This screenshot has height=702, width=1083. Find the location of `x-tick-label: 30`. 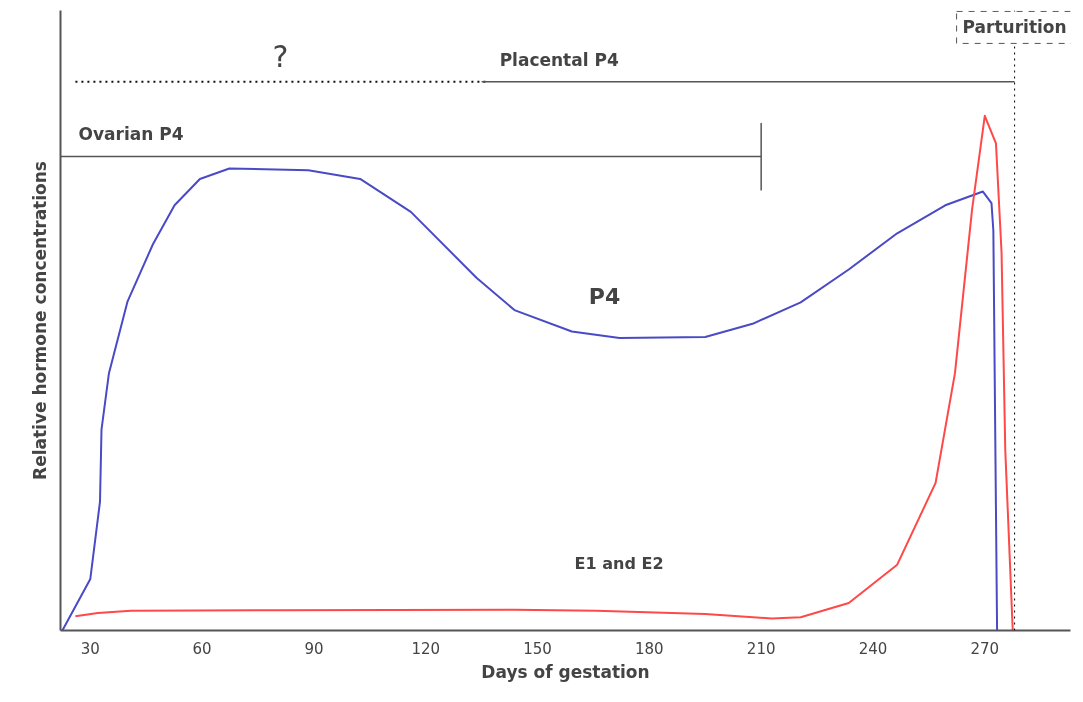

x-tick-label: 30 is located at coordinates (90, 648).